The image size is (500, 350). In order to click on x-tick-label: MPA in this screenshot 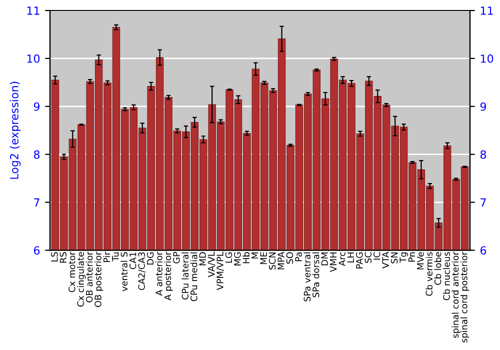, I will do `click(281, 261)`.